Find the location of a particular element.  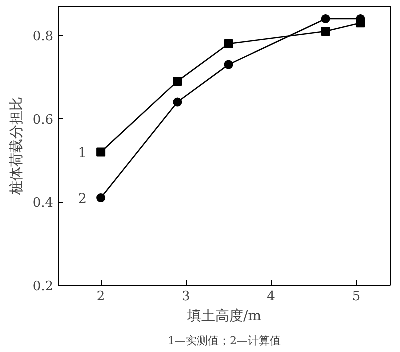

x-tick-label: 3 is located at coordinates (186, 297).